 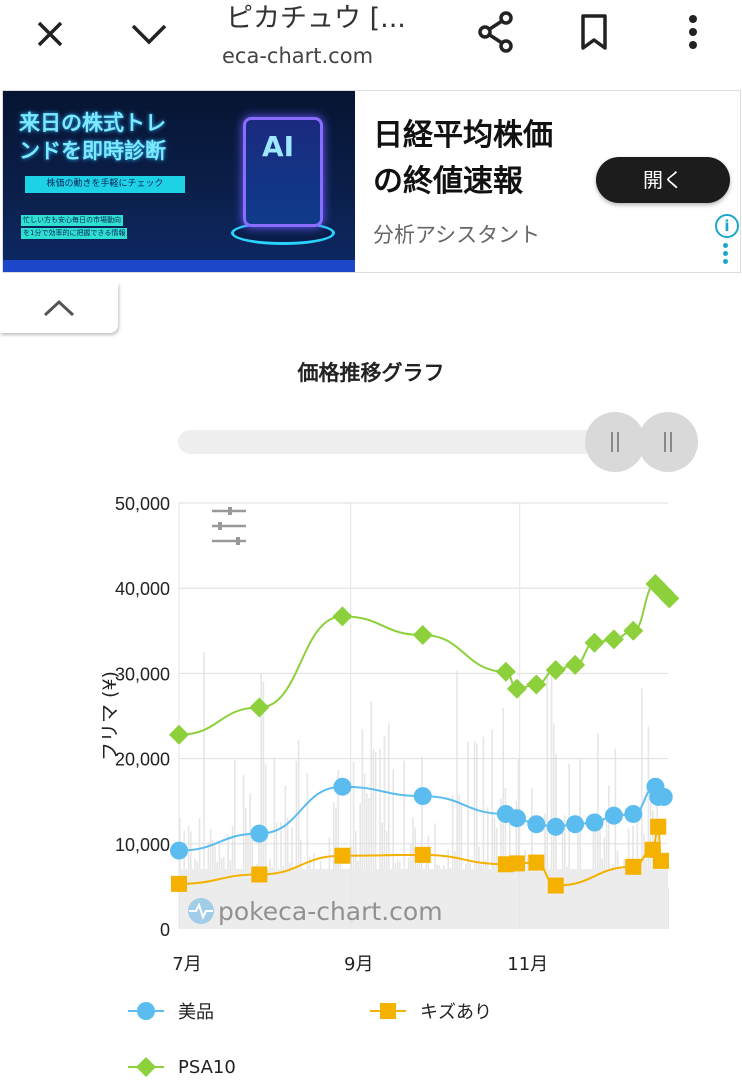 I want to click on bookmark-icon, so click(x=594, y=32).